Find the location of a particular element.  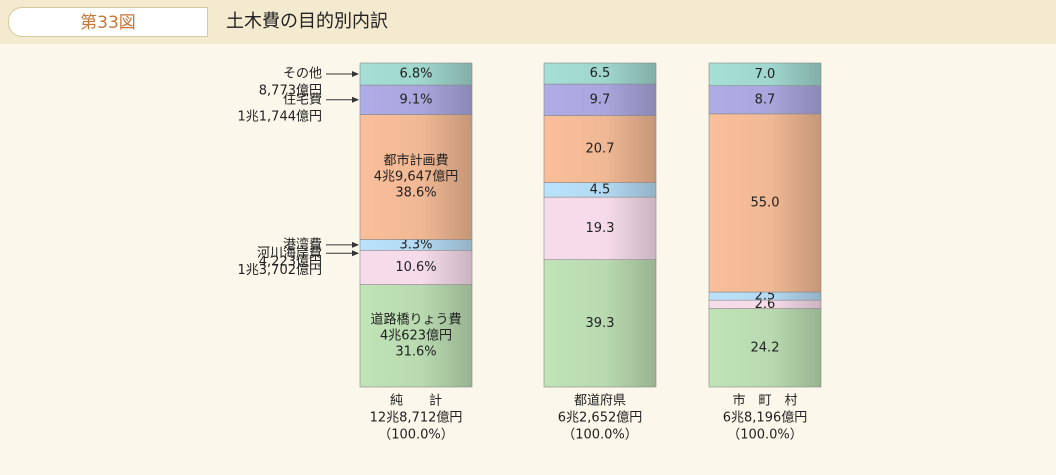

bar-segment-label: 31.6% is located at coordinates (415, 351).